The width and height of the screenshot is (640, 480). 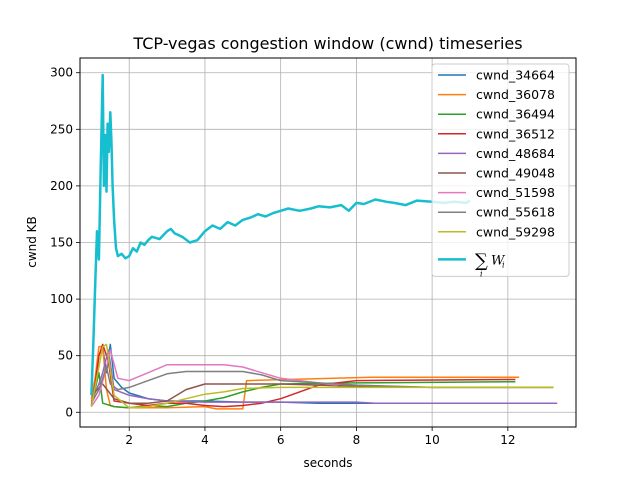 I want to click on y-tick-label: 300, so click(x=61, y=73).